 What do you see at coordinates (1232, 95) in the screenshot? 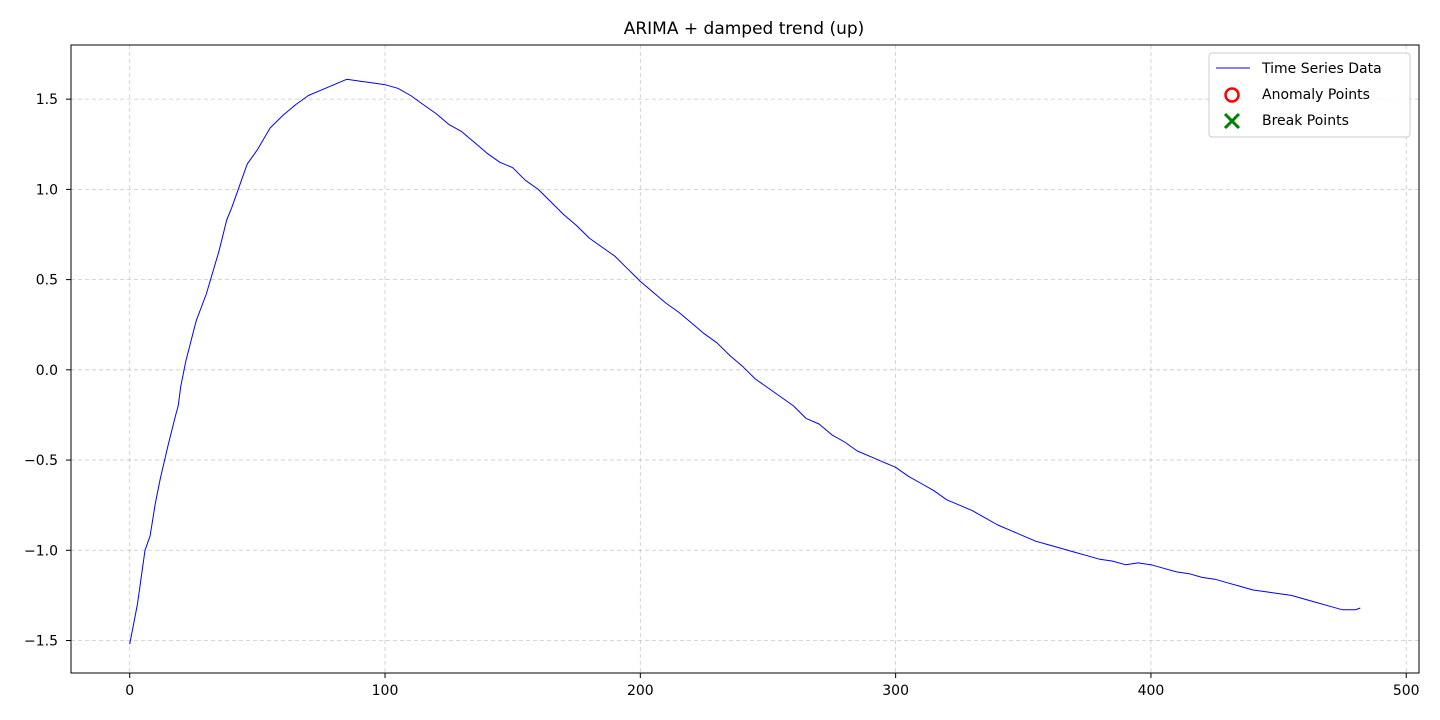
I see `legend-circle-marker` at bounding box center [1232, 95].